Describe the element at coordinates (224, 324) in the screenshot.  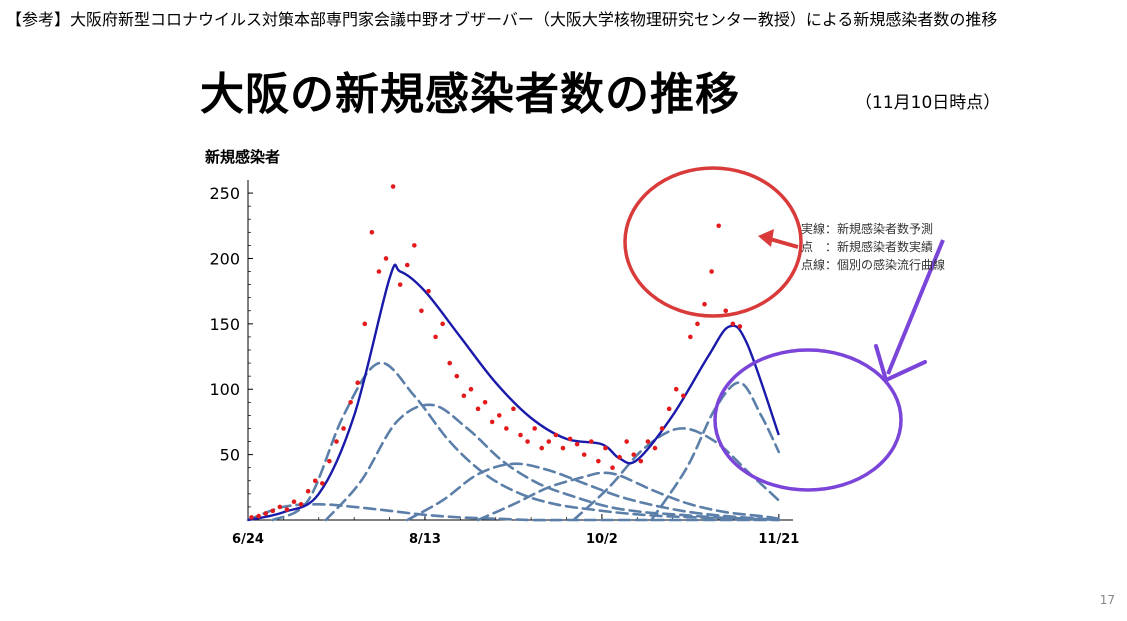
I see `y-tick-label: 150` at that location.